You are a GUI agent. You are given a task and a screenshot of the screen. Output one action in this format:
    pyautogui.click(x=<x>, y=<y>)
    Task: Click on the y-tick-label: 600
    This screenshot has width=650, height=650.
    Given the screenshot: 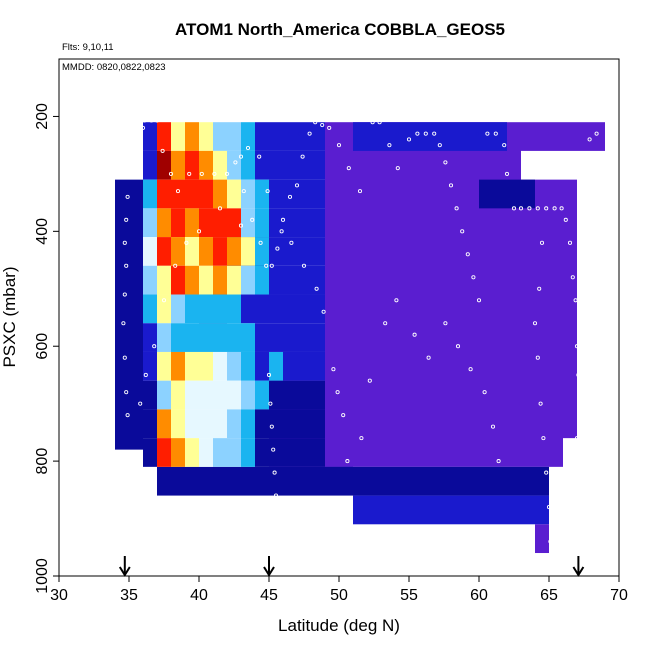 What is the action you would take?
    pyautogui.click(x=42, y=346)
    